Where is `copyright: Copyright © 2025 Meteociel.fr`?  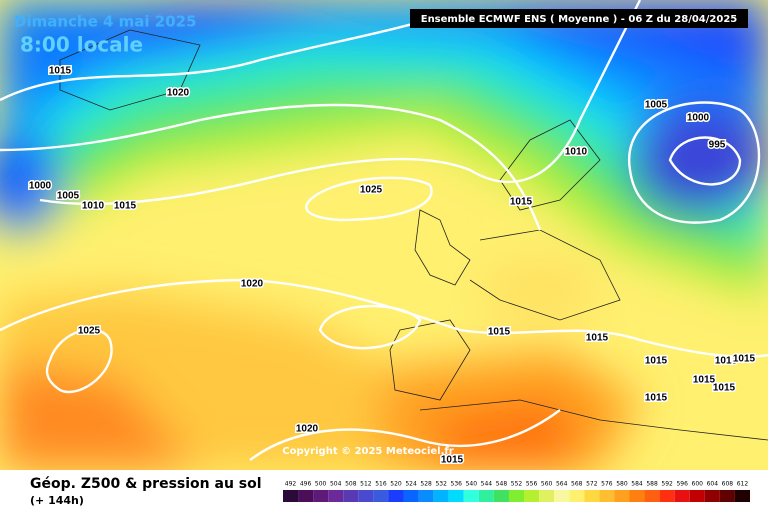
copyright: Copyright © 2025 Meteociel.fr is located at coordinates (367, 451).